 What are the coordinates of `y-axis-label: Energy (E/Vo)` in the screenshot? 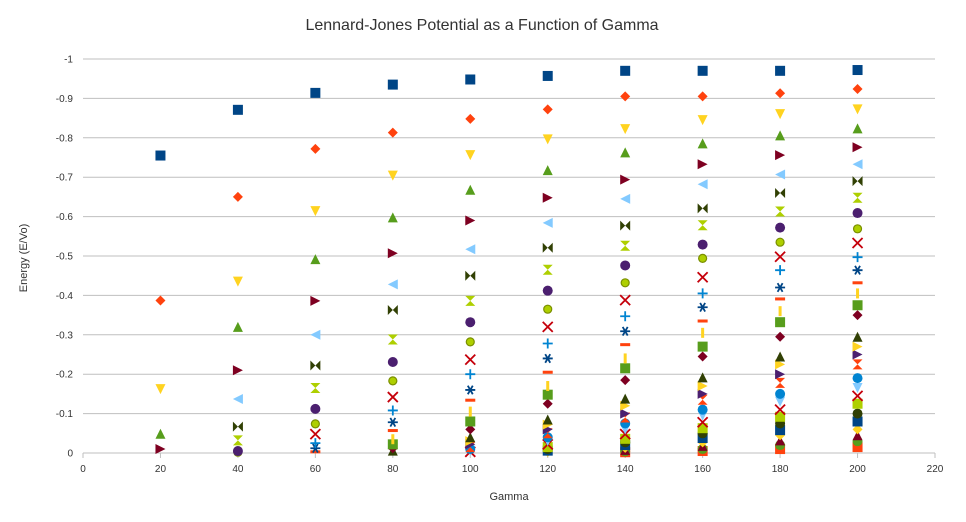 It's located at (24, 258).